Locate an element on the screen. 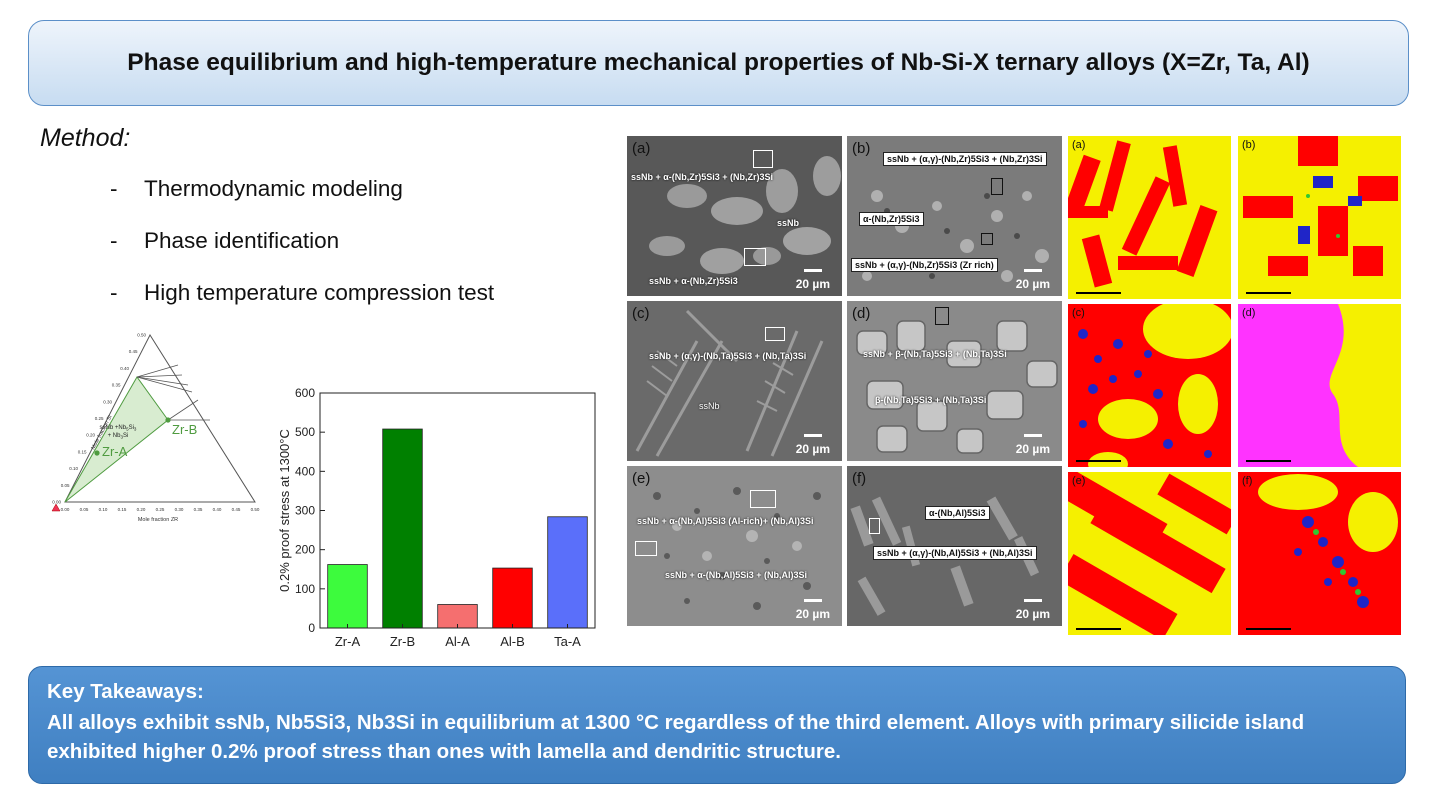 The image size is (1430, 809). sem-panel-label: (d) is located at coordinates (861, 313).